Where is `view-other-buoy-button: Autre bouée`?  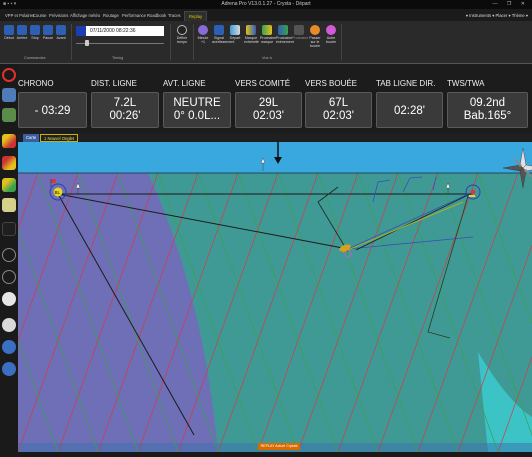
view-other-buoy-button: Autre bouée is located at coordinates (331, 34).